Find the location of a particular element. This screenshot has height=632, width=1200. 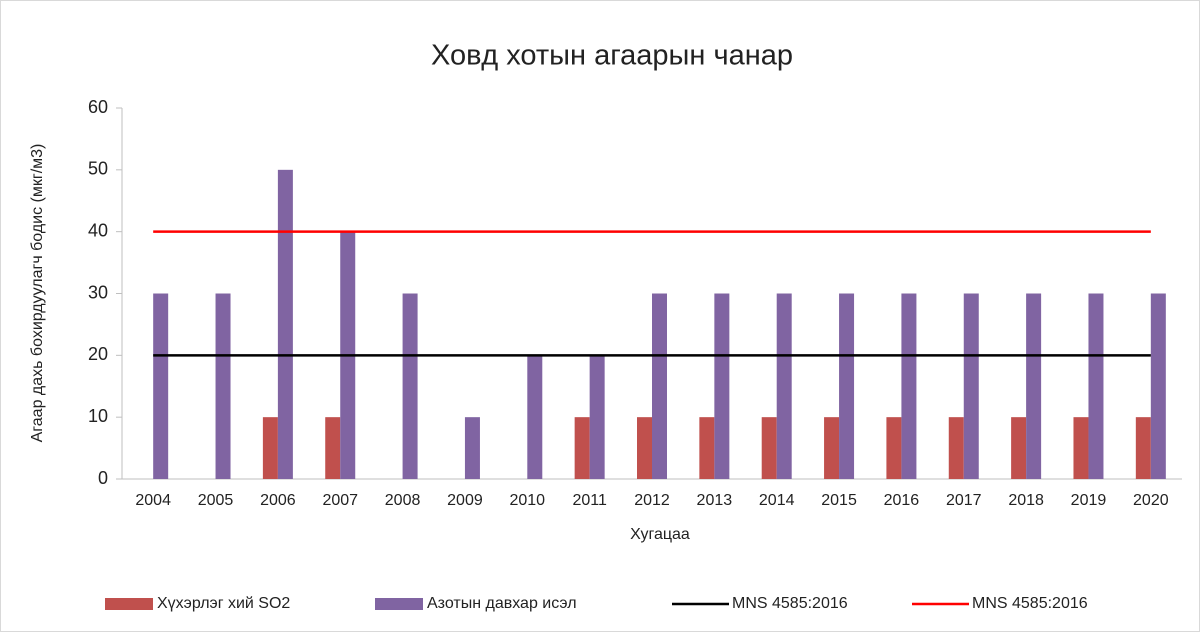

y-tick-label: 0 is located at coordinates (103, 478).